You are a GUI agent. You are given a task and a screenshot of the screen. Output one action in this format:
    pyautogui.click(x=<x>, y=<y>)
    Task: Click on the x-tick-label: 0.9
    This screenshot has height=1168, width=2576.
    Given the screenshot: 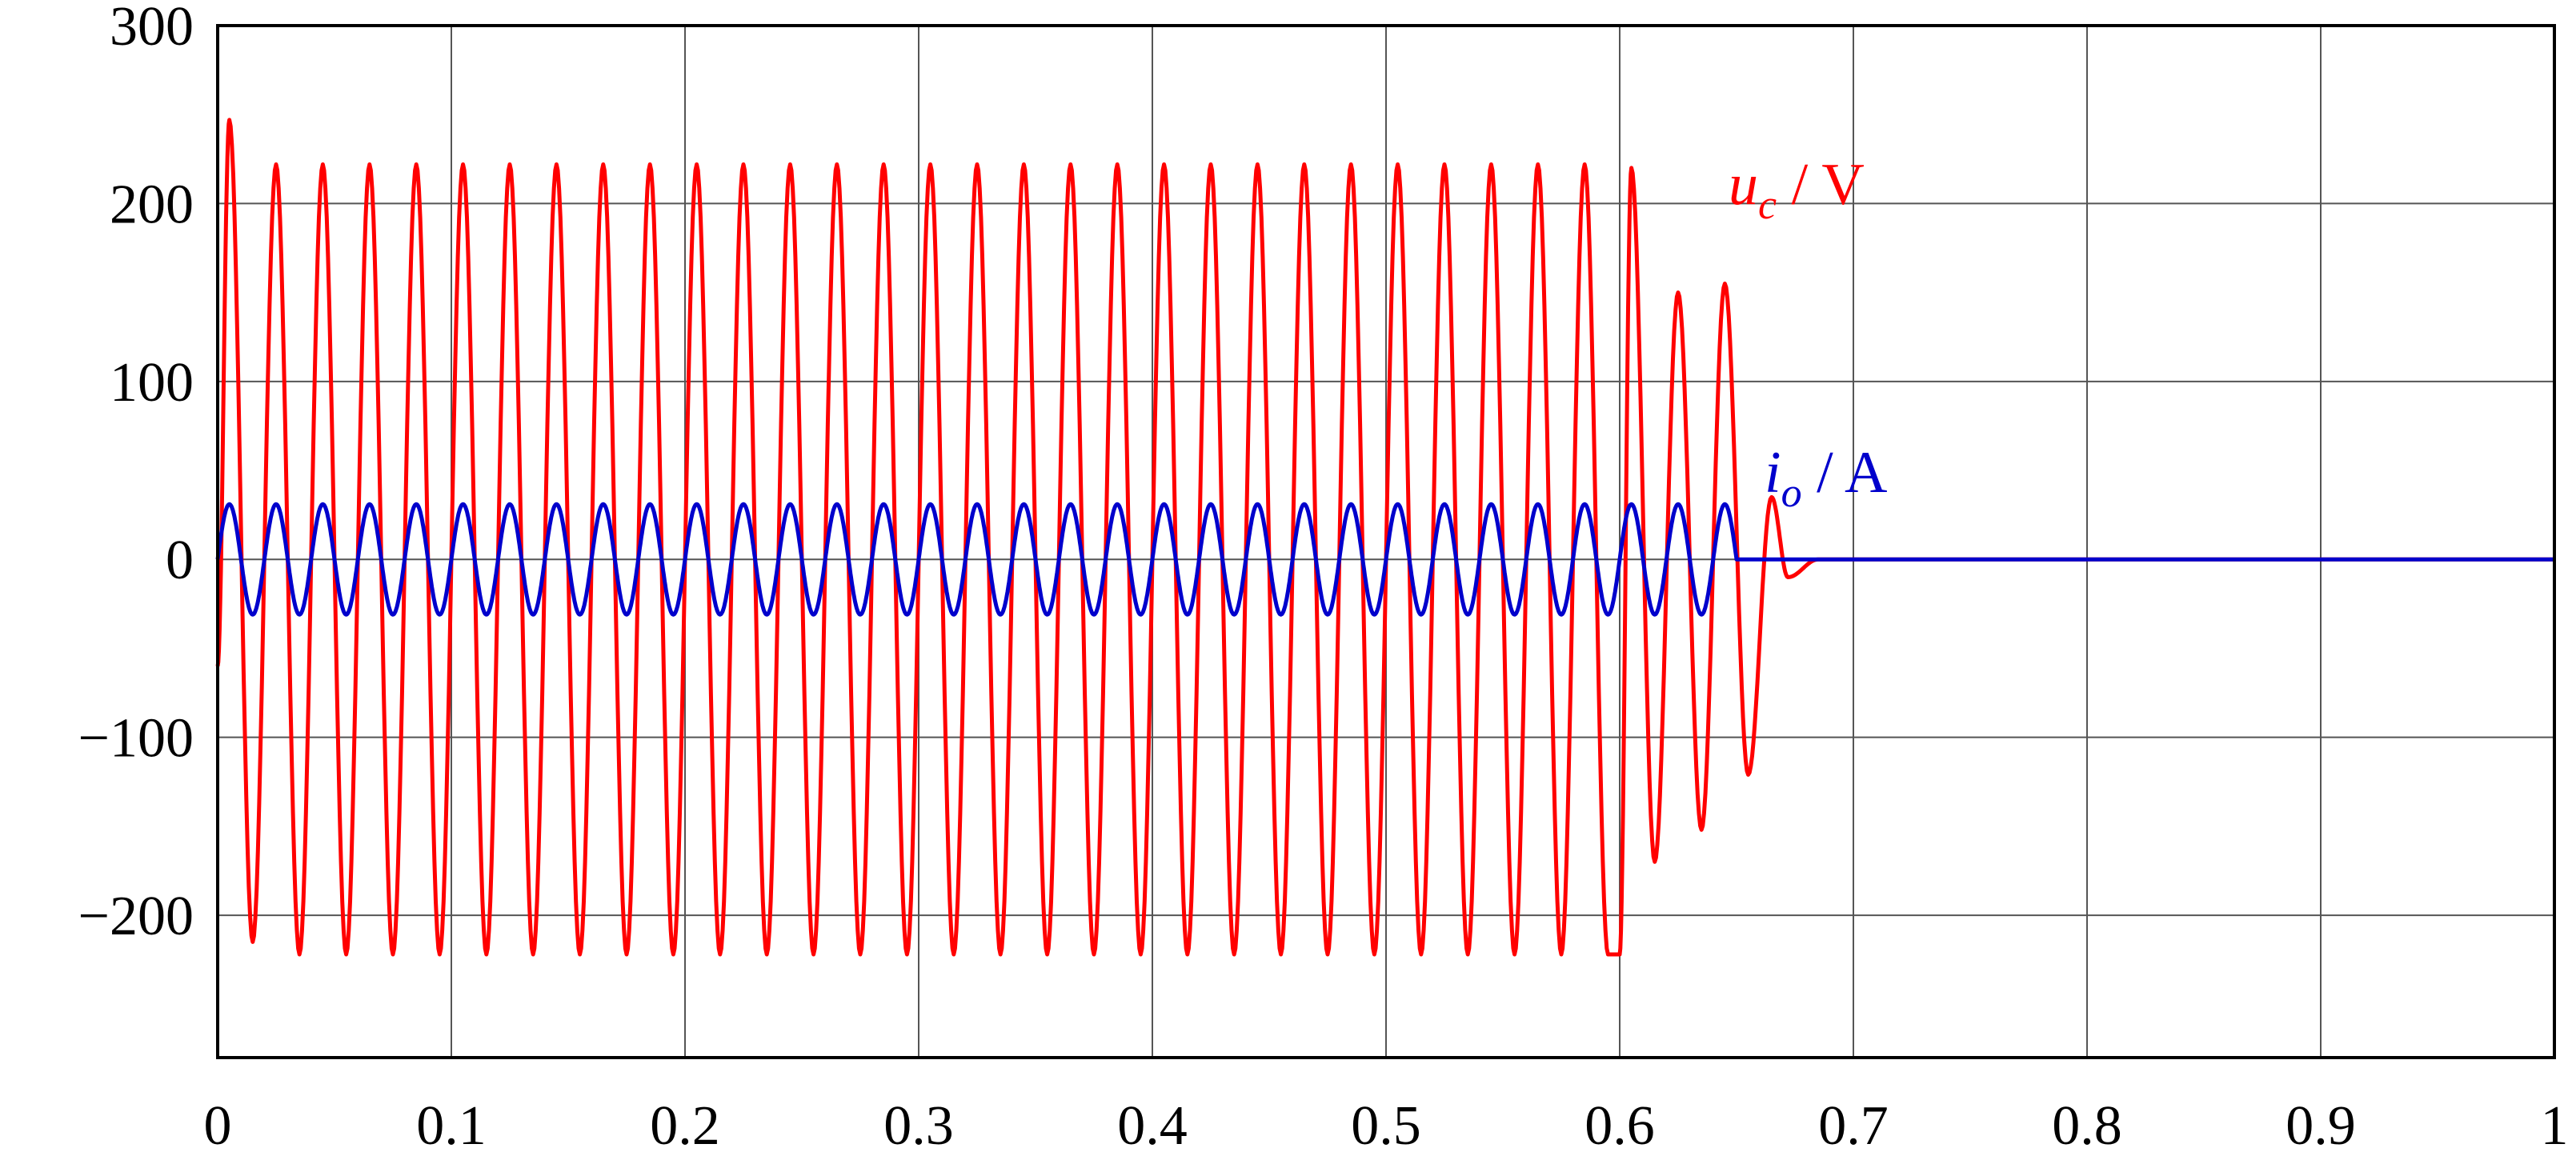 What is the action you would take?
    pyautogui.click(x=2321, y=1126)
    